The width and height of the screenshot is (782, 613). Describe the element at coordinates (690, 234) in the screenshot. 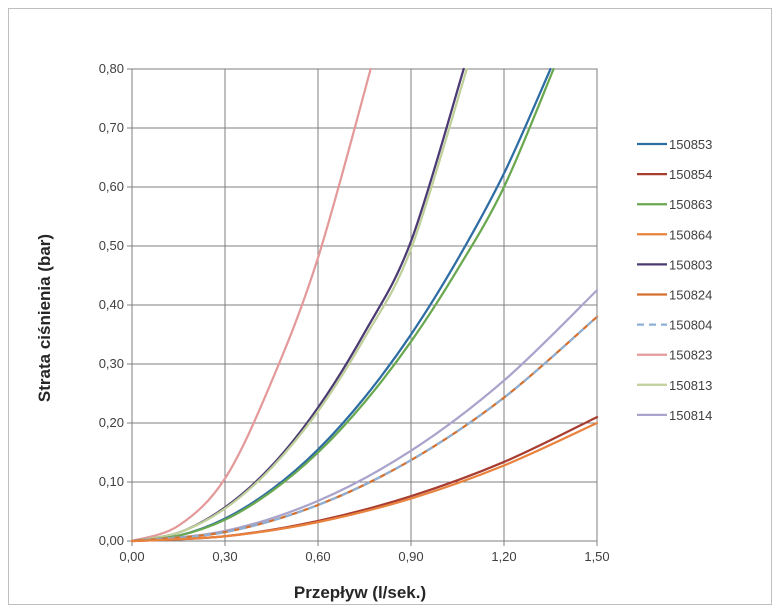

I see `legend-label-150864: 150864` at that location.